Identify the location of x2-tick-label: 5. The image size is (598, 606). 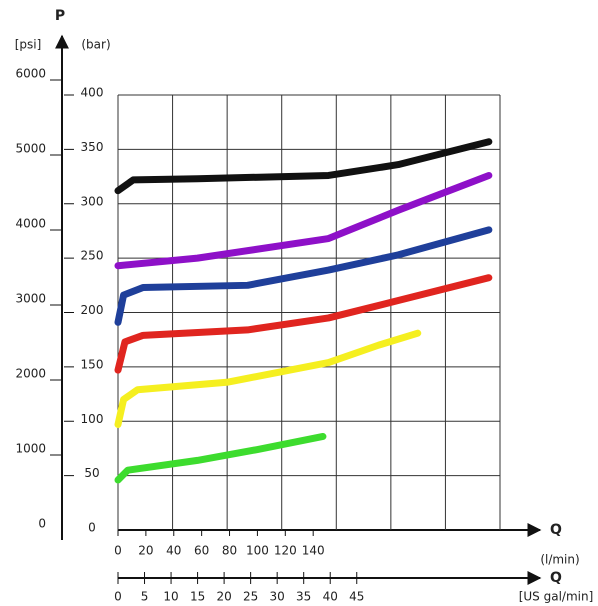
(145, 597).